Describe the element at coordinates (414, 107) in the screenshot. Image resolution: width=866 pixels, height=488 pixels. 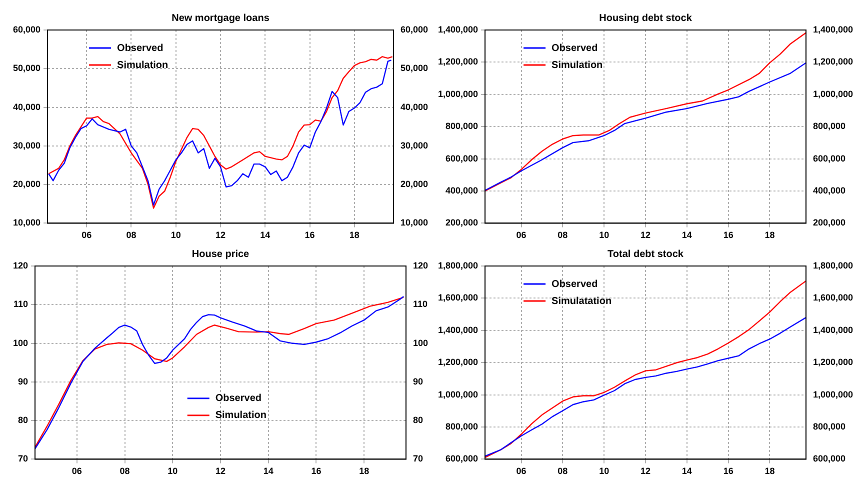
I see `y2-tick-label: 40,000` at that location.